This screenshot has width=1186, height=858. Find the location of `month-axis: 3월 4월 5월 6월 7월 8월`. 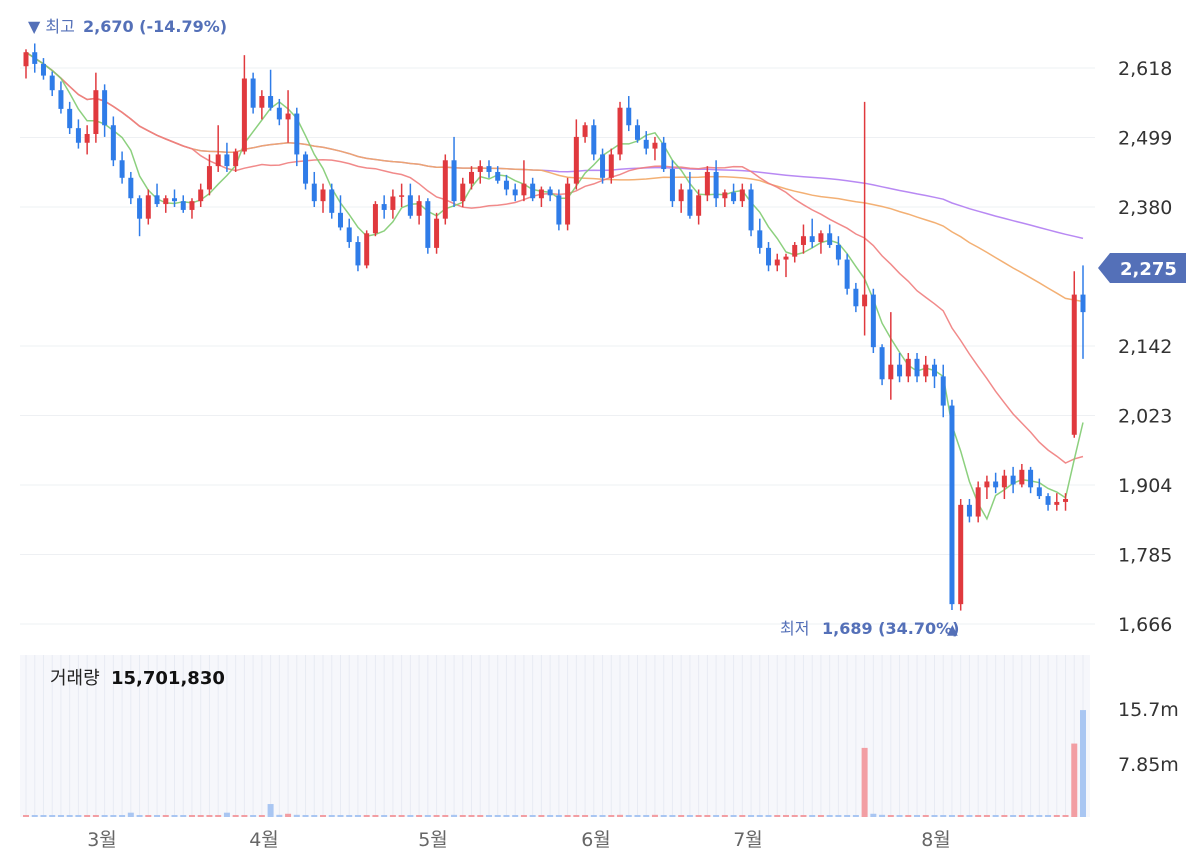

month-axis: 3월 4월 5월 6월 7월 8월 is located at coordinates (519, 840).